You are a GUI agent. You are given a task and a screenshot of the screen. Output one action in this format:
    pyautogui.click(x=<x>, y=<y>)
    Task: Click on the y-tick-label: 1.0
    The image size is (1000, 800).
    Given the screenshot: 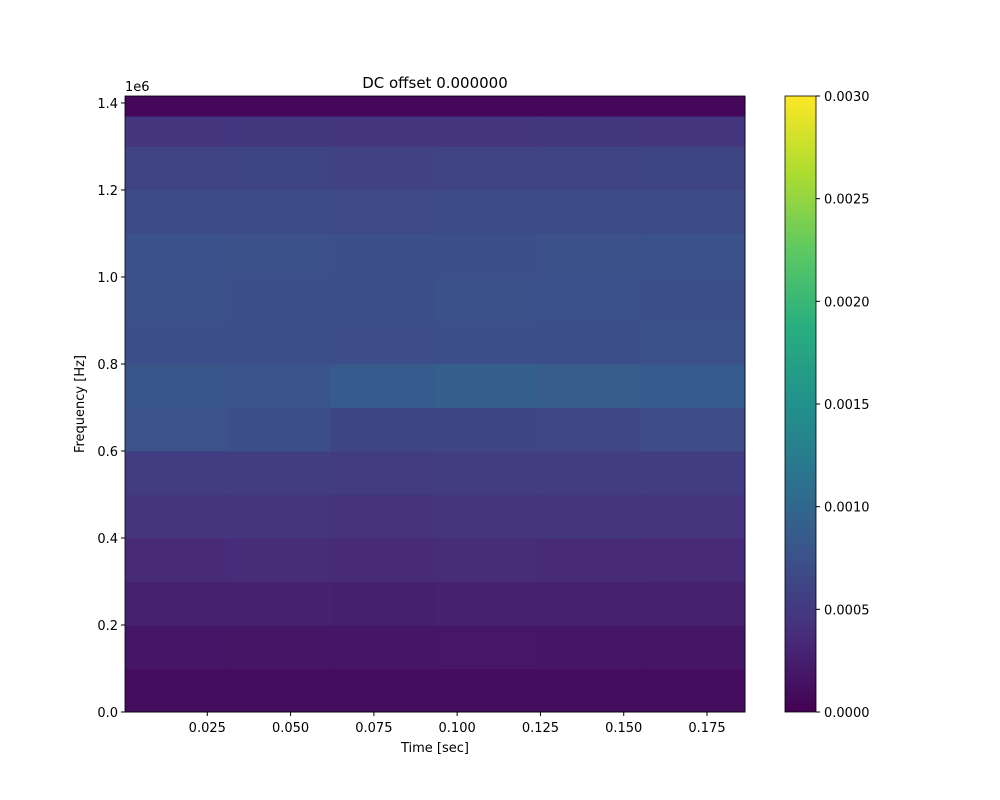 What is the action you would take?
    pyautogui.click(x=107, y=278)
    